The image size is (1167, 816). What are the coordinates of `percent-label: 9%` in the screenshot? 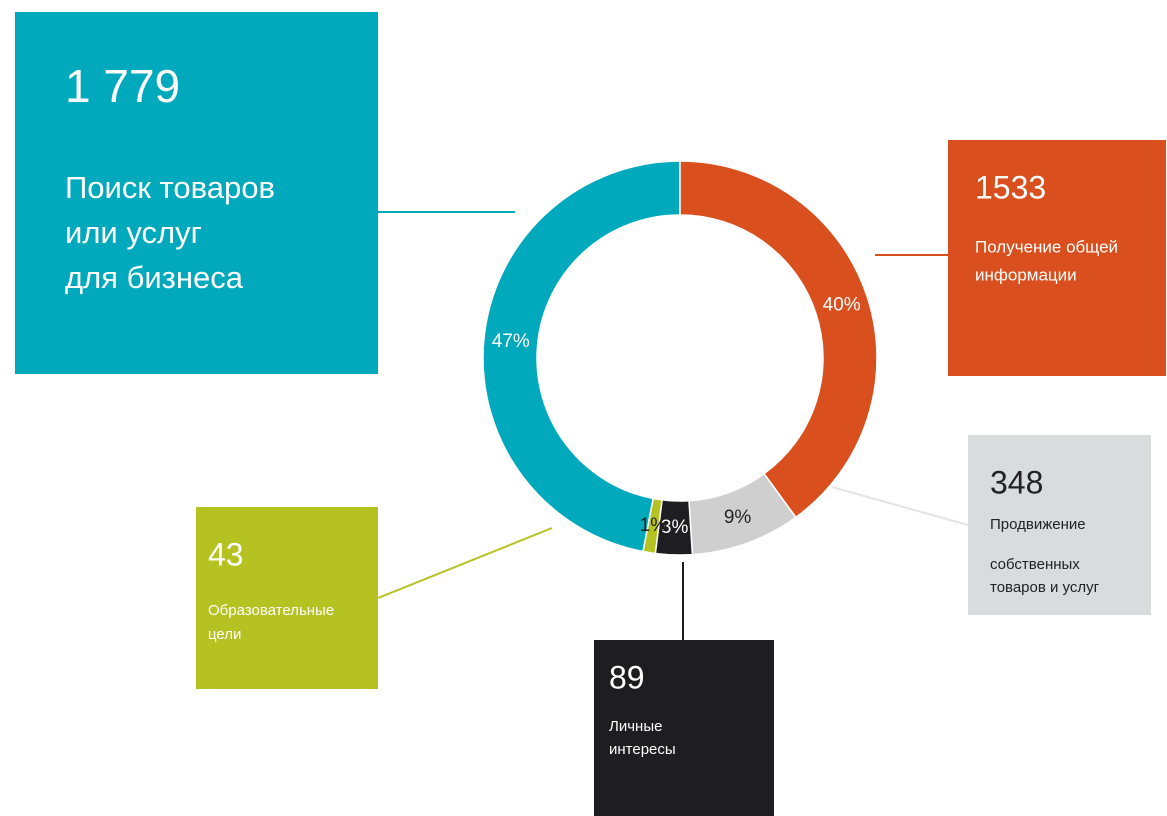 It's located at (738, 517).